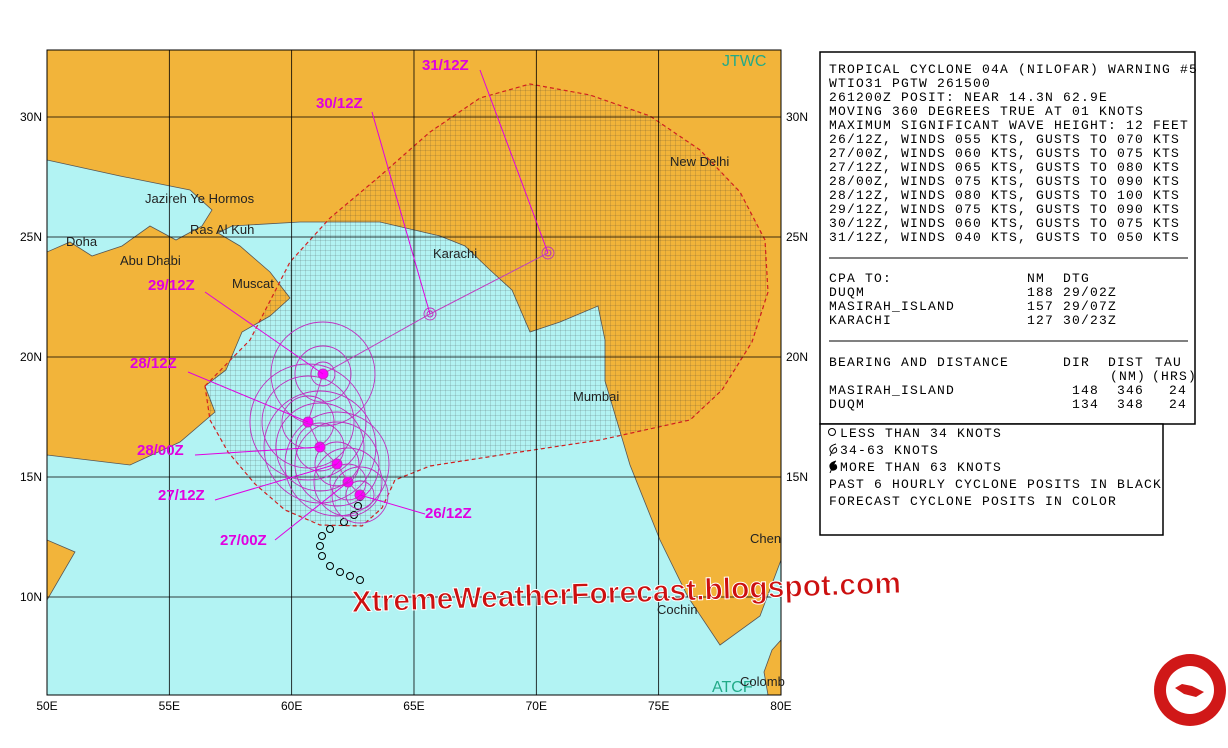  I want to click on lon-label: 55E, so click(169, 706).